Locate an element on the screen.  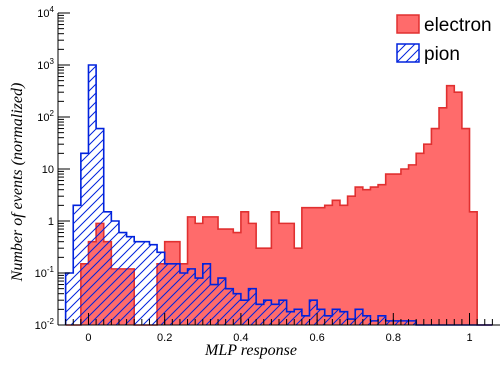
x-tick-label: 0 is located at coordinates (88, 338).